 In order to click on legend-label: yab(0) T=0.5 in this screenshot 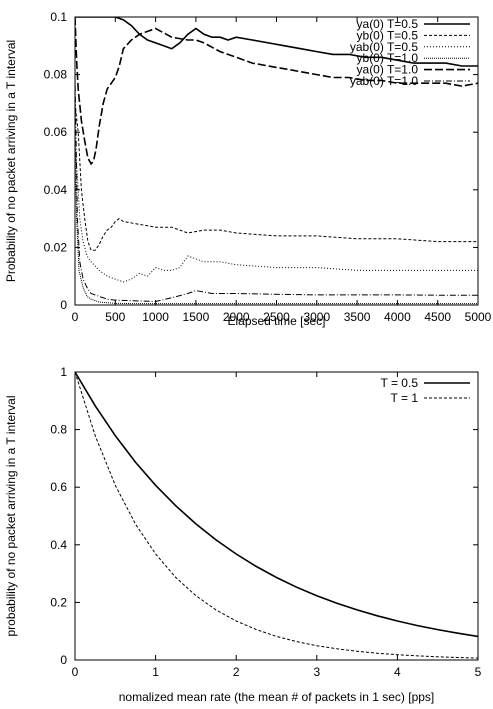, I will do `click(384, 47)`.